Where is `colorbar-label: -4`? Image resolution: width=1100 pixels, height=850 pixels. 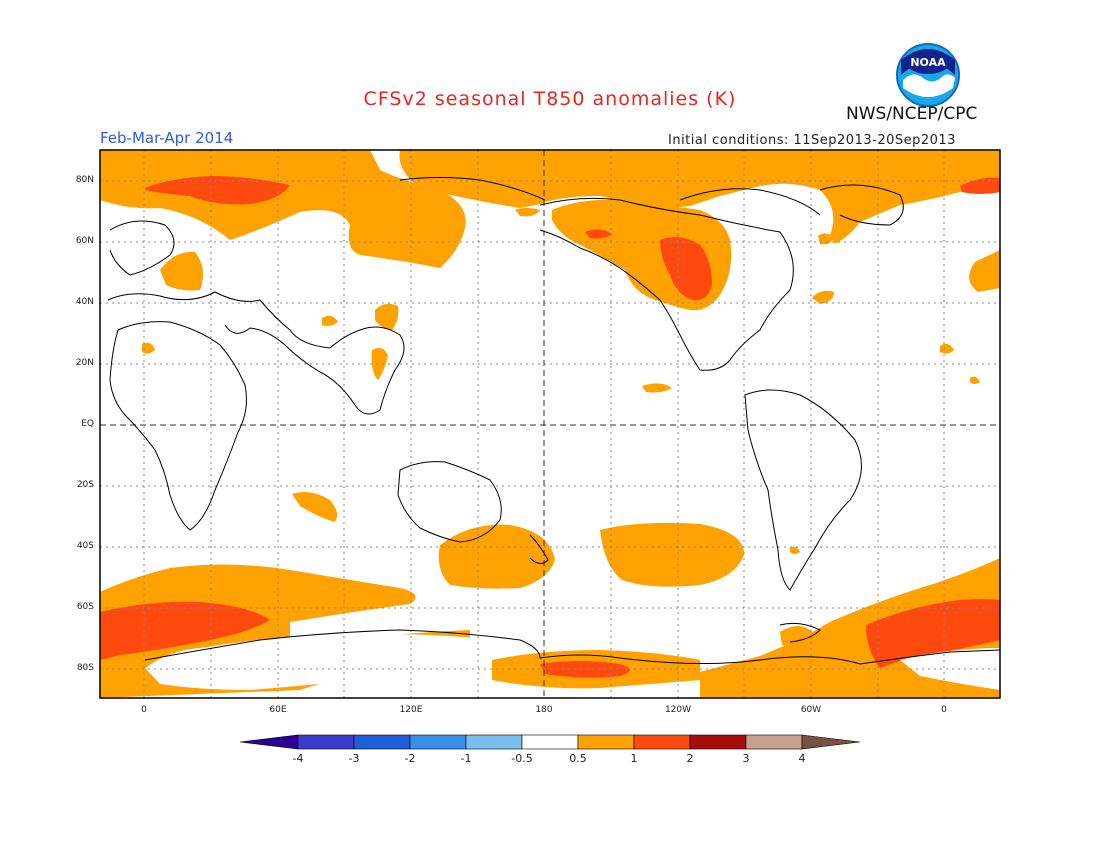
colorbar-label: -4 is located at coordinates (298, 758).